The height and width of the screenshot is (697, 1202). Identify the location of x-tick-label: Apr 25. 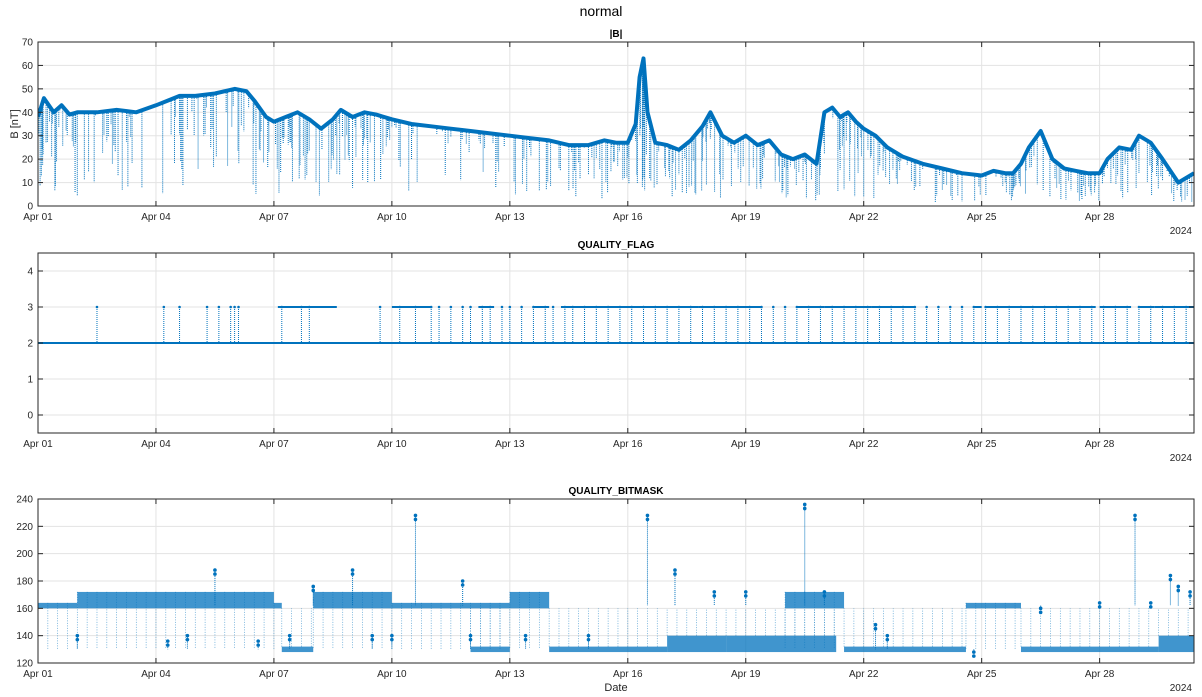
(982, 217).